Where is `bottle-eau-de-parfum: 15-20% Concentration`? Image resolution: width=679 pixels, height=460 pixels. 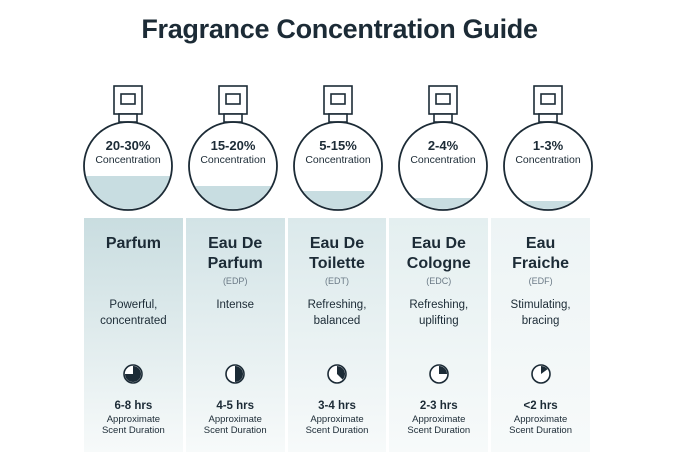
bottle-eau-de-parfum: 15-20% Concentration is located at coordinates (233, 150).